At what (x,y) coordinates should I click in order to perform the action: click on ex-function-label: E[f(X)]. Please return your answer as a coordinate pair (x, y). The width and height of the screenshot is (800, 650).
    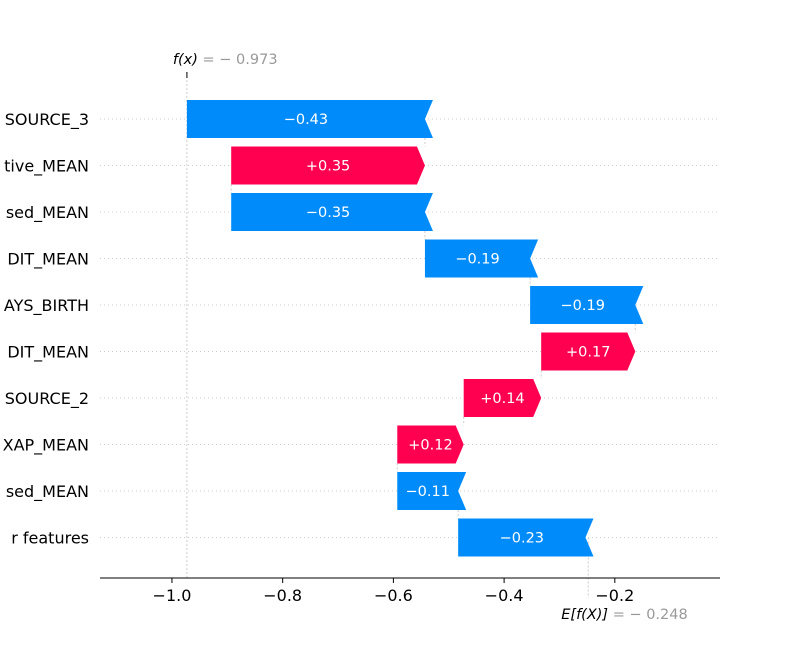
    Looking at the image, I should click on (584, 615).